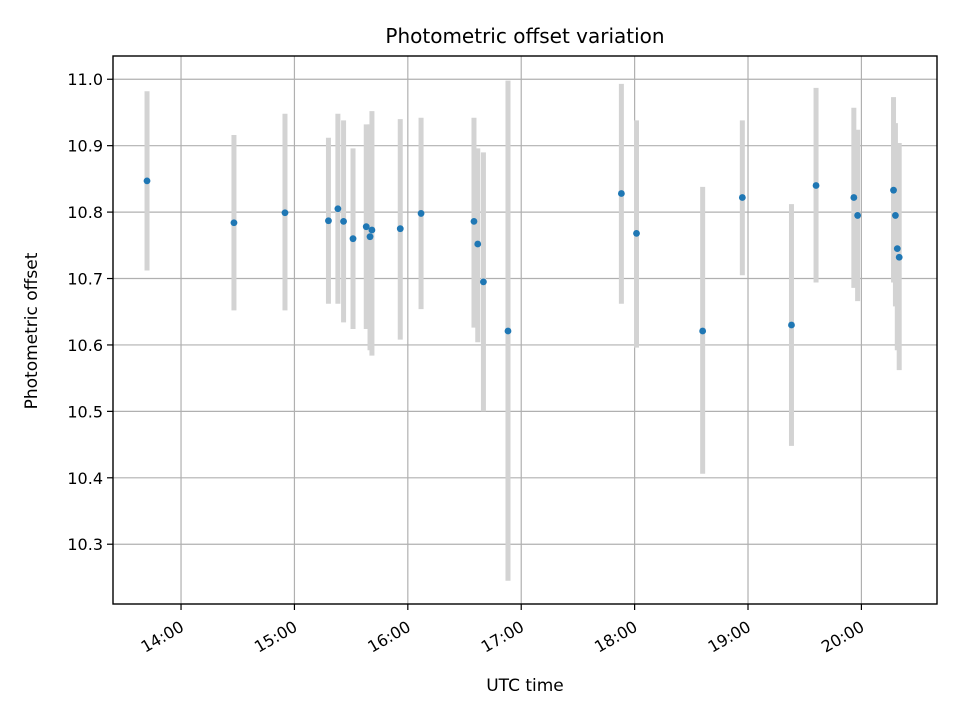 This screenshot has width=960, height=720. I want to click on y-tick-label: 11.0, so click(85, 79).